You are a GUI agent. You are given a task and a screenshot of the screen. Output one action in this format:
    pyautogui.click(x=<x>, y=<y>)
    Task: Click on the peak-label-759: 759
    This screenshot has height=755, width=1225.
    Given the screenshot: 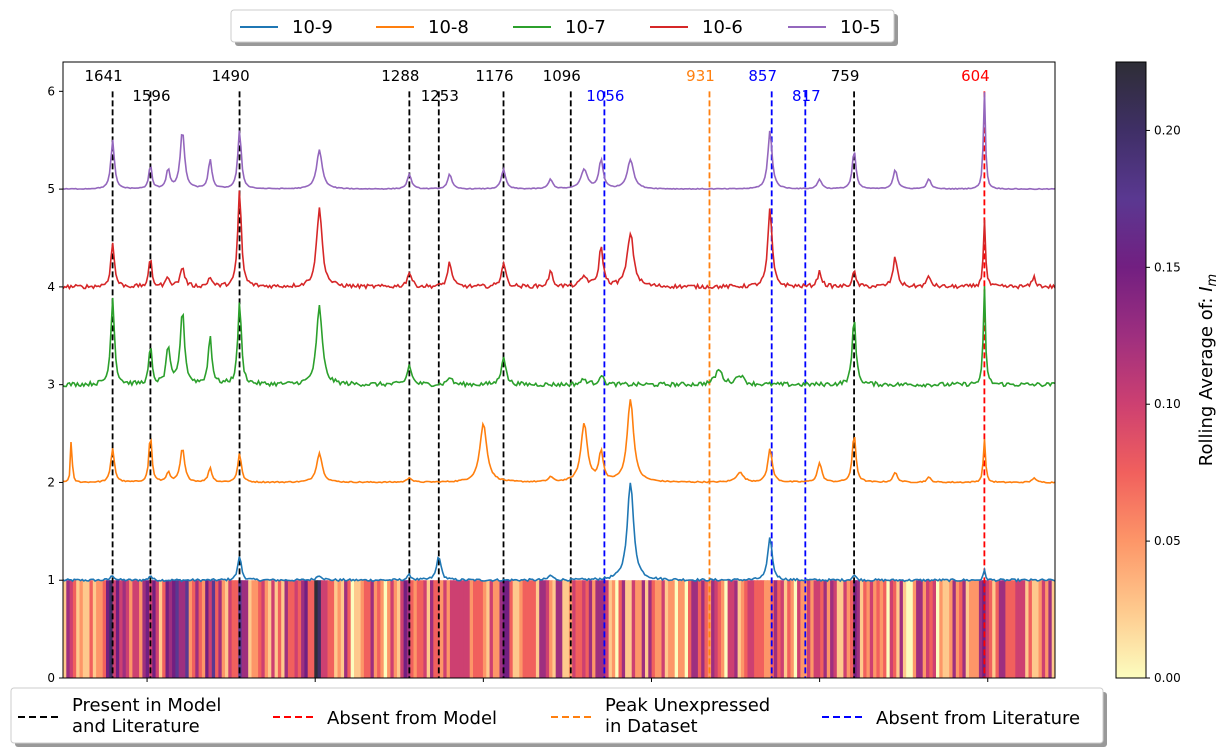 What is the action you would take?
    pyautogui.click(x=845, y=76)
    